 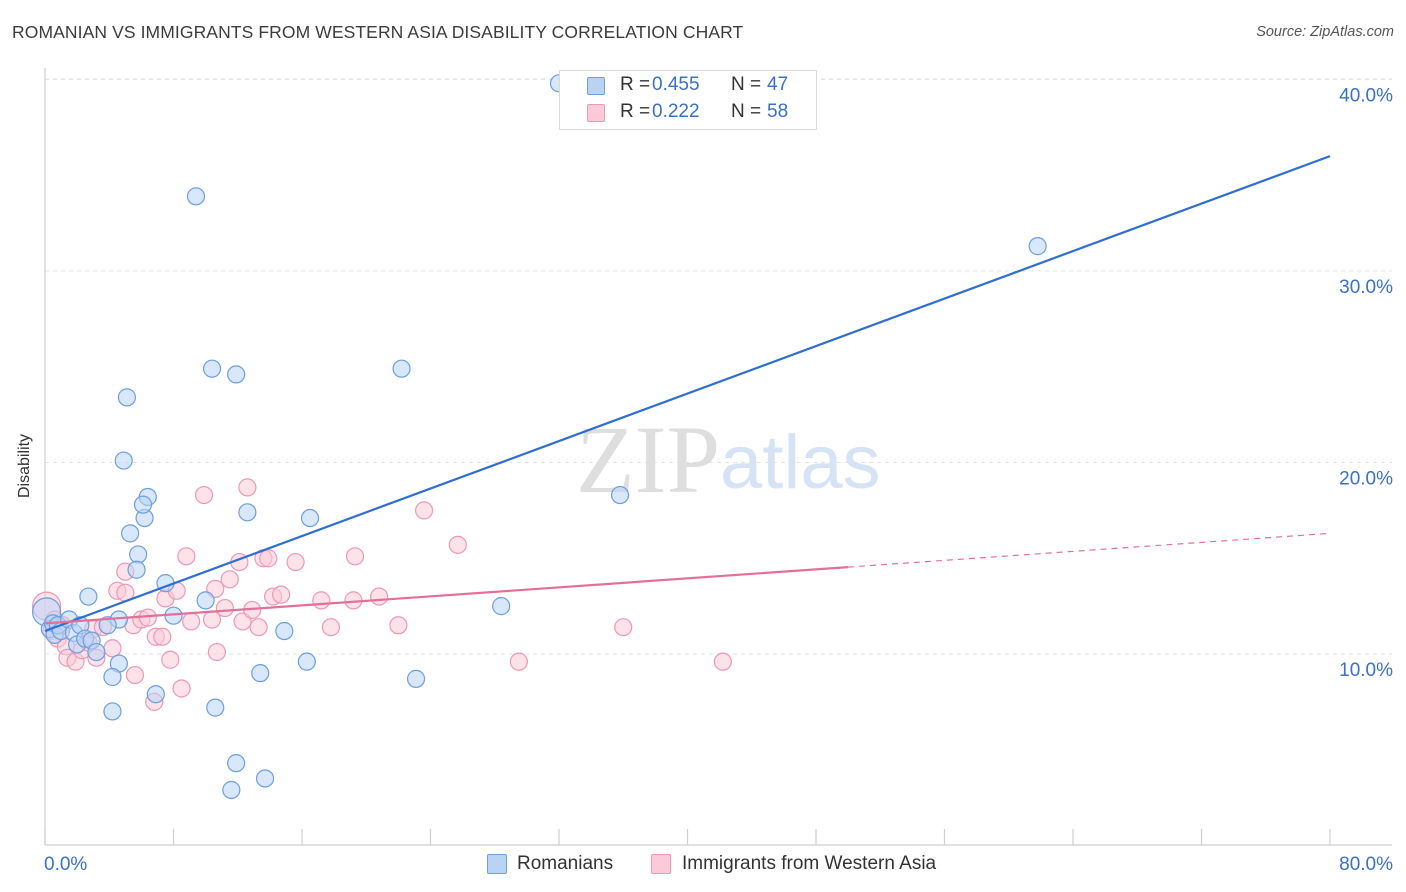 What do you see at coordinates (497, 864) in the screenshot?
I see `legend-bottom-swatch-blue` at bounding box center [497, 864].